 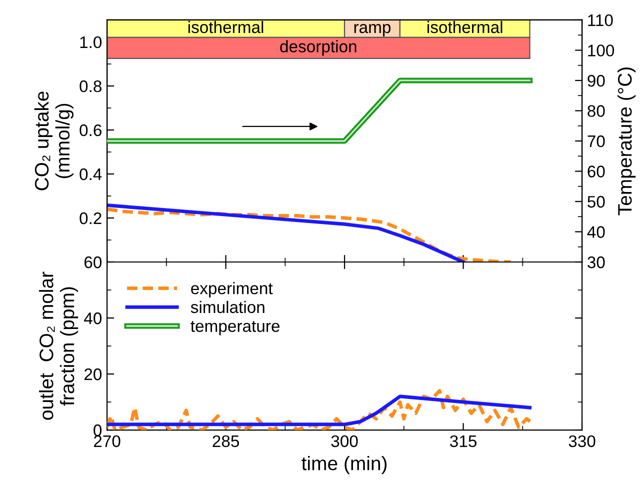 What do you see at coordinates (58, 346) in the screenshot?
I see `y-axis-title: outlet CO₂ molar fraction (ppm)` at bounding box center [58, 346].